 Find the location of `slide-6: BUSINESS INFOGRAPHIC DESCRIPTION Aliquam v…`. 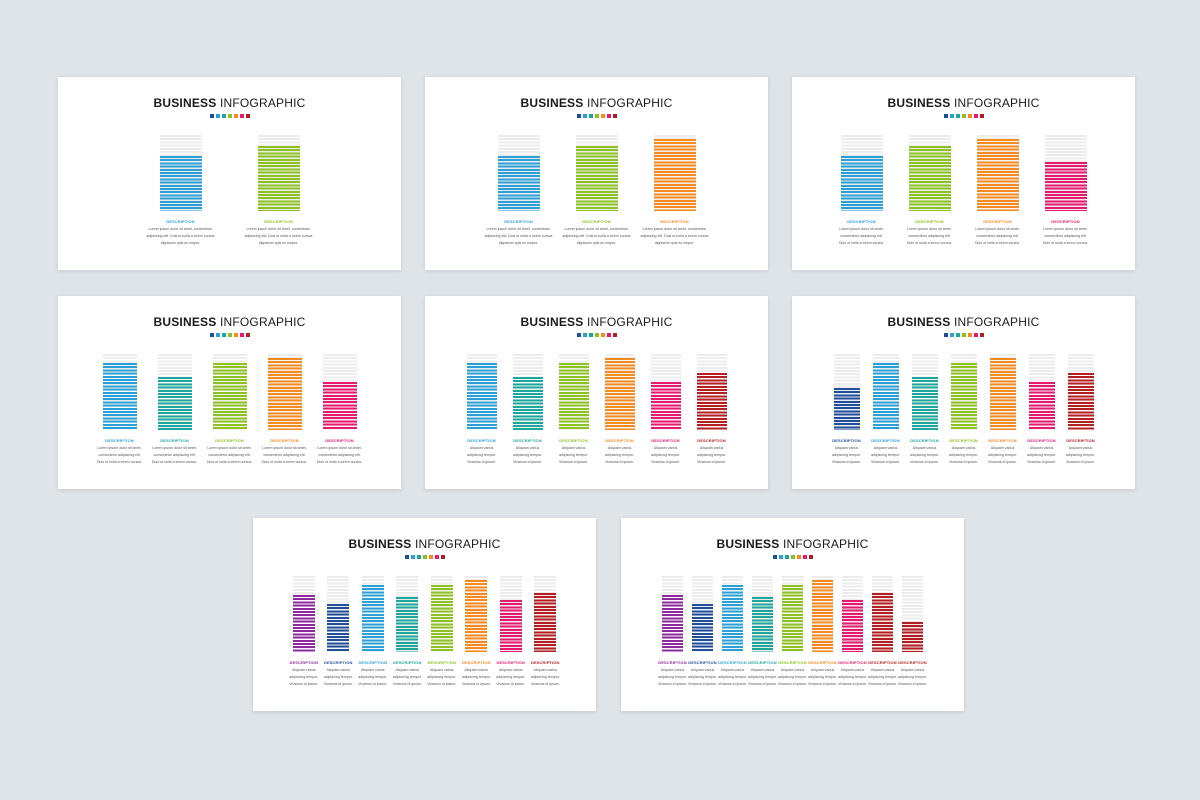

slide-6: BUSINESS INFOGRAPHIC DESCRIPTION Aliquam v… is located at coordinates (963, 392).